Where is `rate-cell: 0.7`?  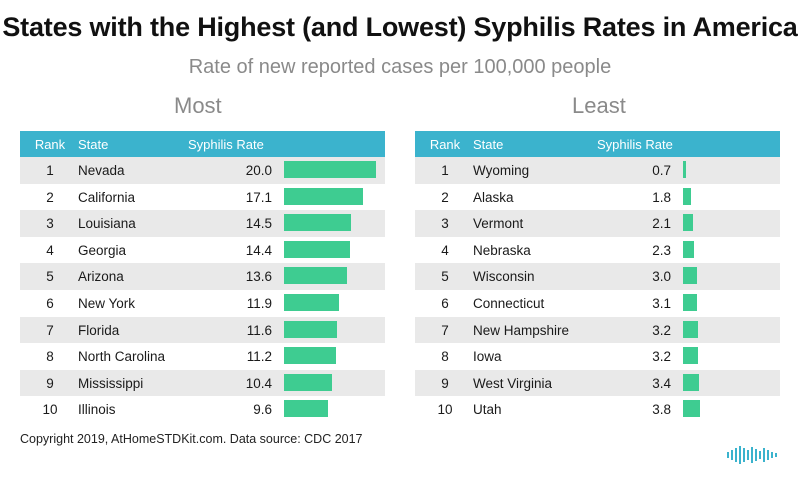
rate-cell: 0.7 is located at coordinates (661, 170).